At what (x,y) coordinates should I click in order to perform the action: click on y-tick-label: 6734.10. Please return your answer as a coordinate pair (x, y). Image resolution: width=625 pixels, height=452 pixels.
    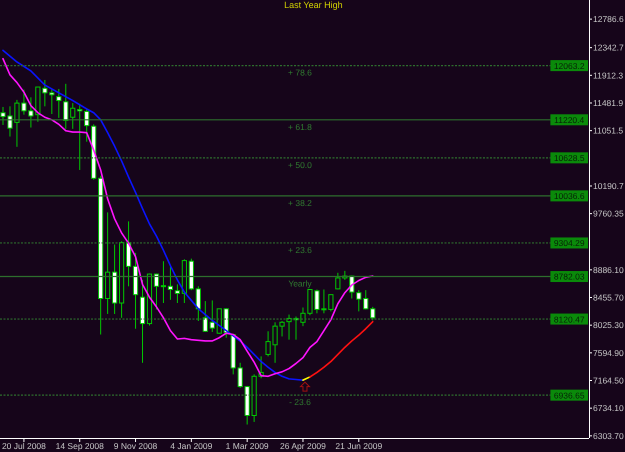
    Looking at the image, I should click on (608, 408).